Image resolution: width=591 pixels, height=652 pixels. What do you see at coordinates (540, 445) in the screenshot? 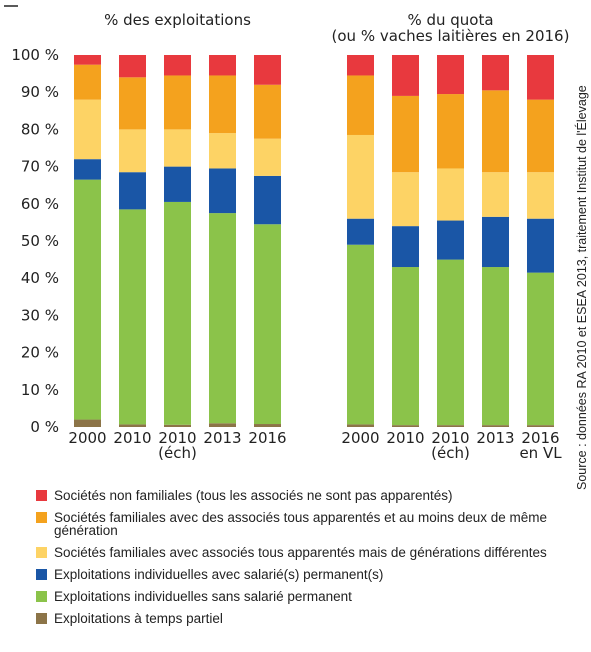
I see `x-tick-label: 2016 en VL` at bounding box center [540, 445].